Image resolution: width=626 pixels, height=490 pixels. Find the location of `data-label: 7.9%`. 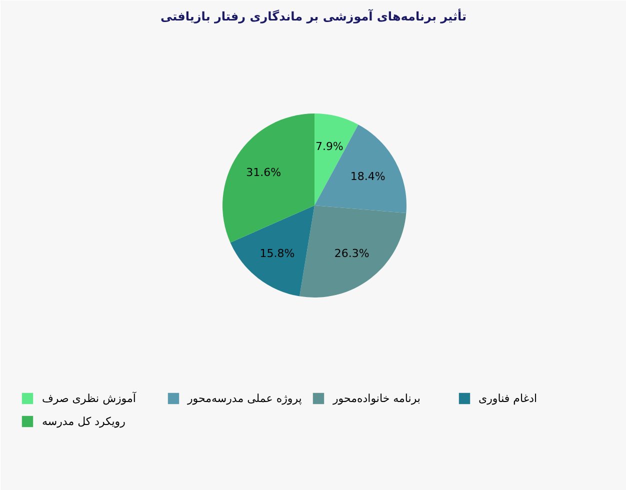

data-label: 7.9% is located at coordinates (329, 147).